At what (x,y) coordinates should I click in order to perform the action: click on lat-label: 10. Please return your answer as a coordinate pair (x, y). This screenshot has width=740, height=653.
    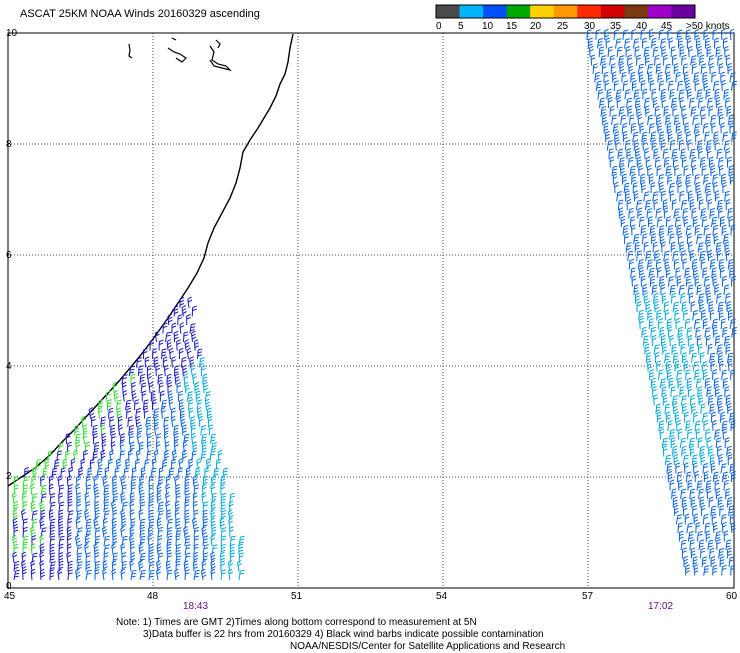
    Looking at the image, I should click on (12, 33).